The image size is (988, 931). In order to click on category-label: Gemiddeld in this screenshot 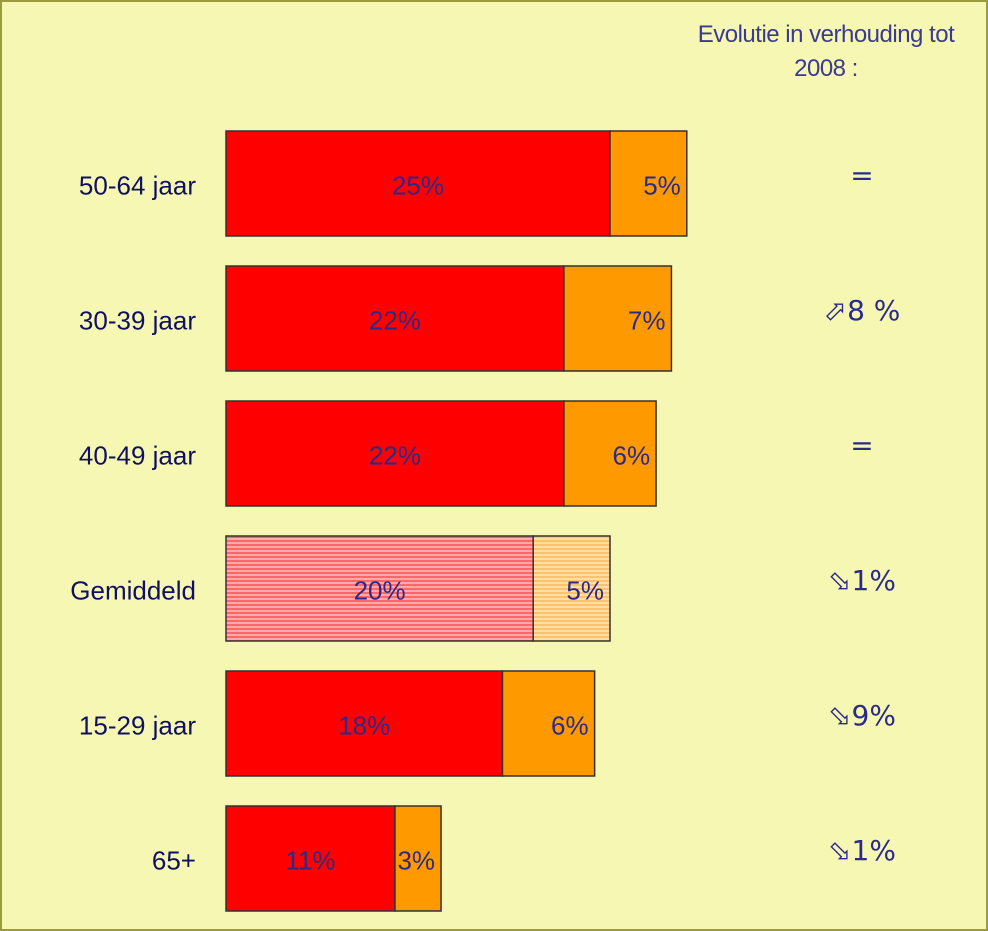, I will do `click(133, 590)`.